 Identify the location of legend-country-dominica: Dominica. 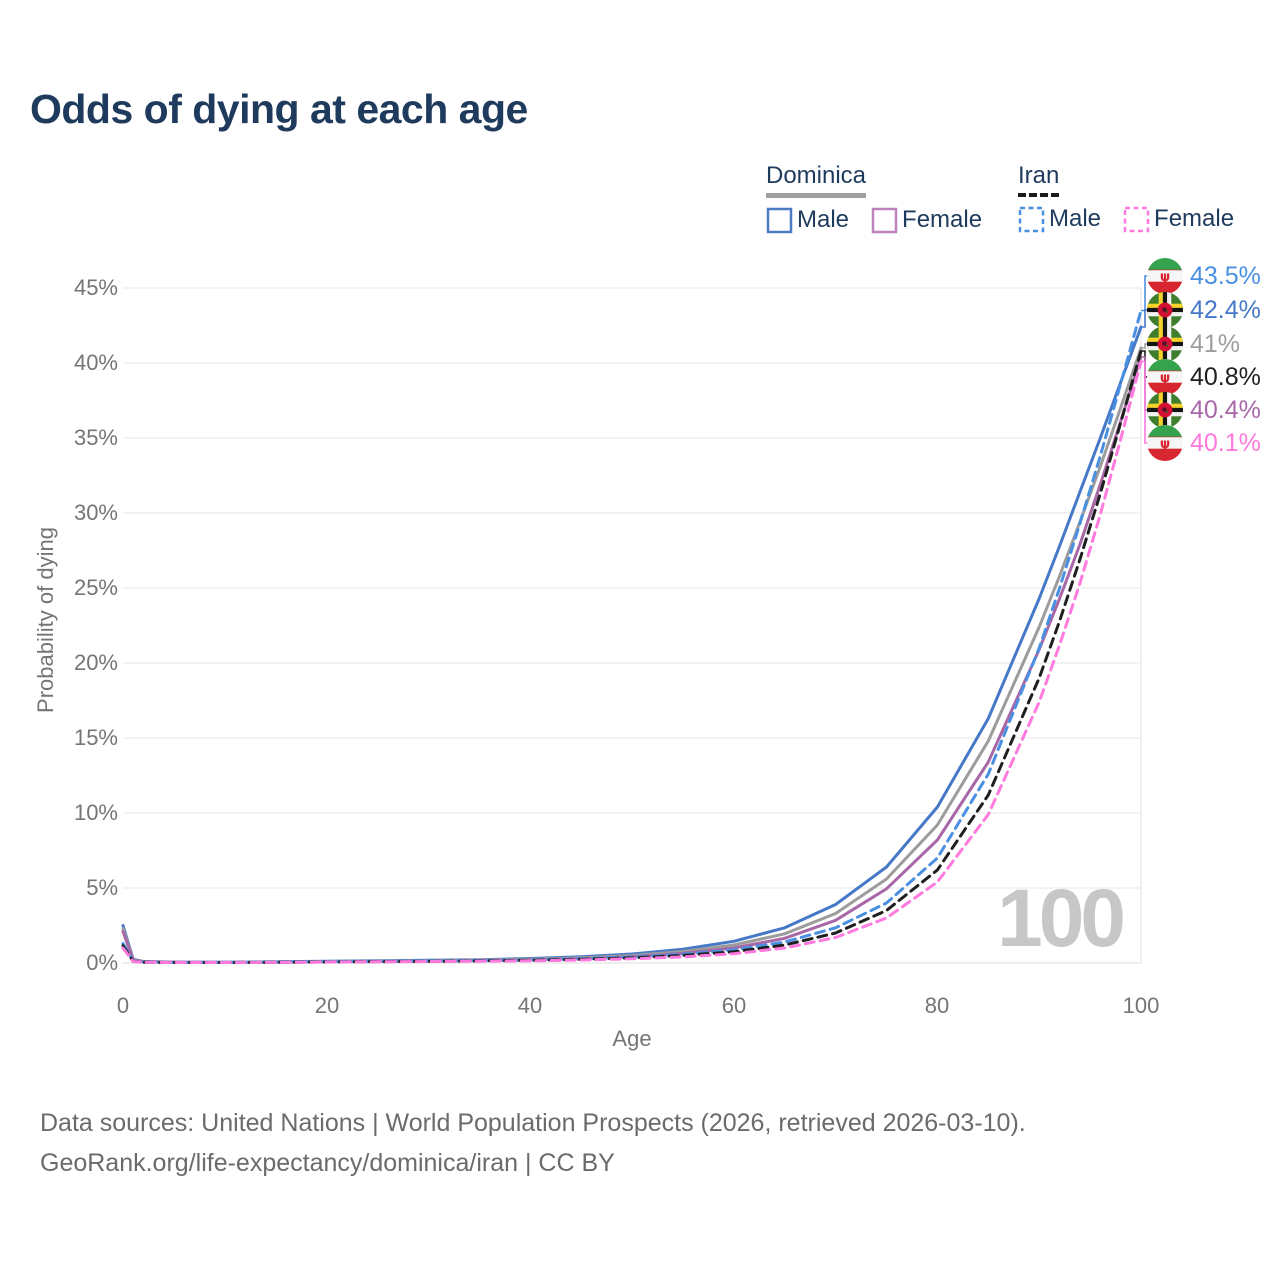
(816, 180).